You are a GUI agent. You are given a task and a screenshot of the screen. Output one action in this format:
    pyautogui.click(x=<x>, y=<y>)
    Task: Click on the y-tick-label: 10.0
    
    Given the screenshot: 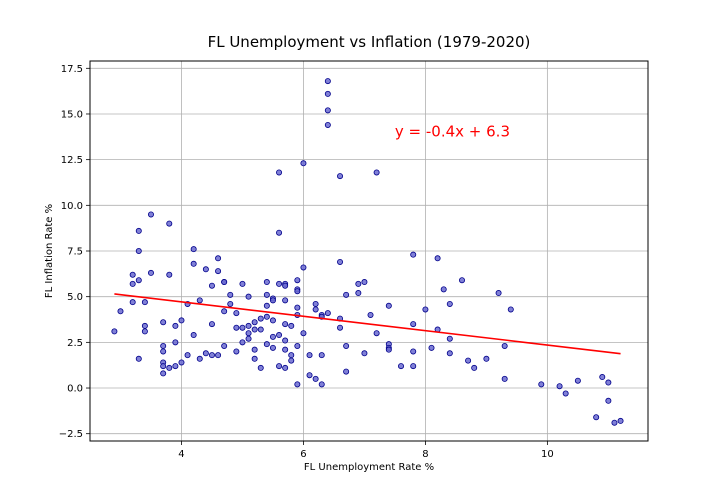 What is the action you would take?
    pyautogui.click(x=72, y=206)
    